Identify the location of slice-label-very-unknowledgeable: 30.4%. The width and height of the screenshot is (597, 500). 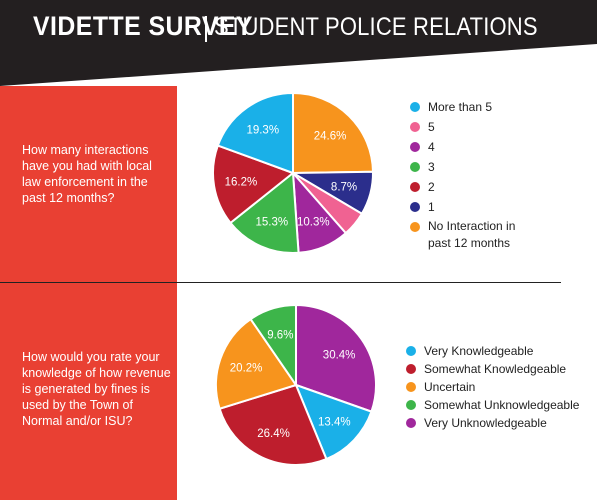
(339, 356).